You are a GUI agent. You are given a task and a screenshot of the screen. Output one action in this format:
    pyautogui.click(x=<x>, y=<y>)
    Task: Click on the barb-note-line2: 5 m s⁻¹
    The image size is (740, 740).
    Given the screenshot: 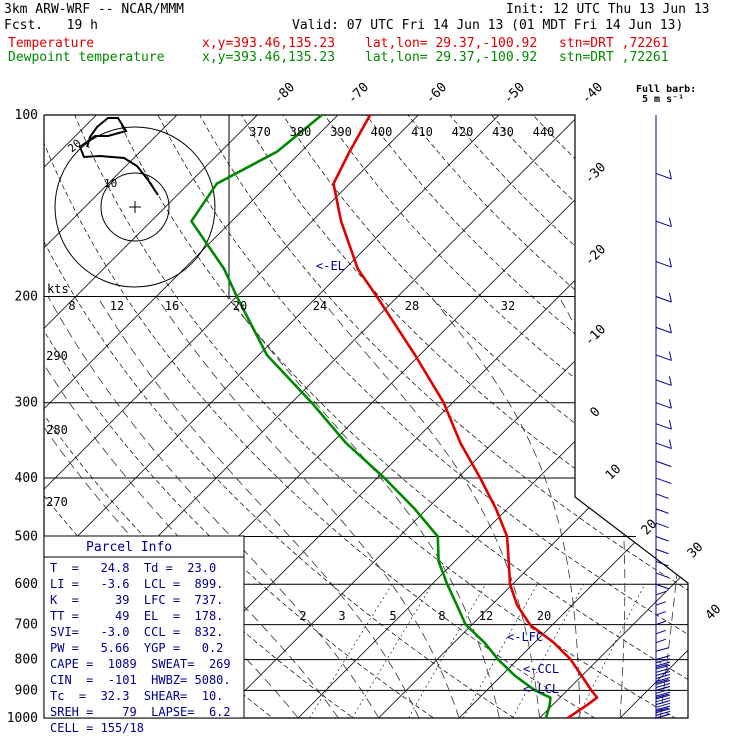 What is the action you would take?
    pyautogui.click(x=663, y=99)
    